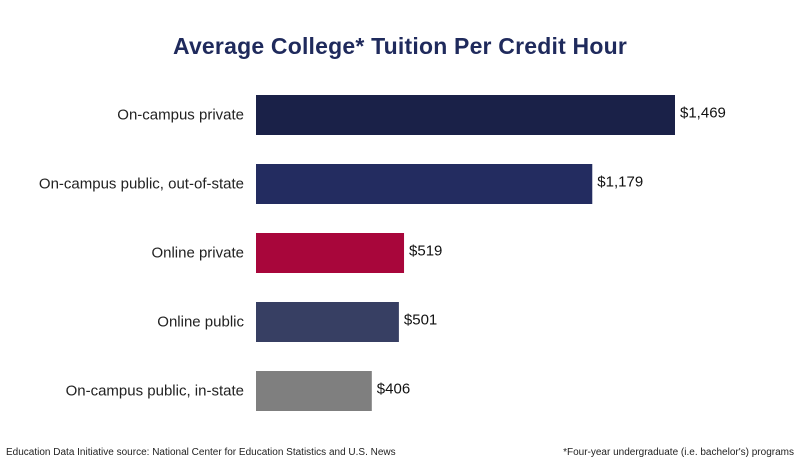 The height and width of the screenshot is (466, 800). I want to click on value-label-0: $1,469, so click(703, 113).